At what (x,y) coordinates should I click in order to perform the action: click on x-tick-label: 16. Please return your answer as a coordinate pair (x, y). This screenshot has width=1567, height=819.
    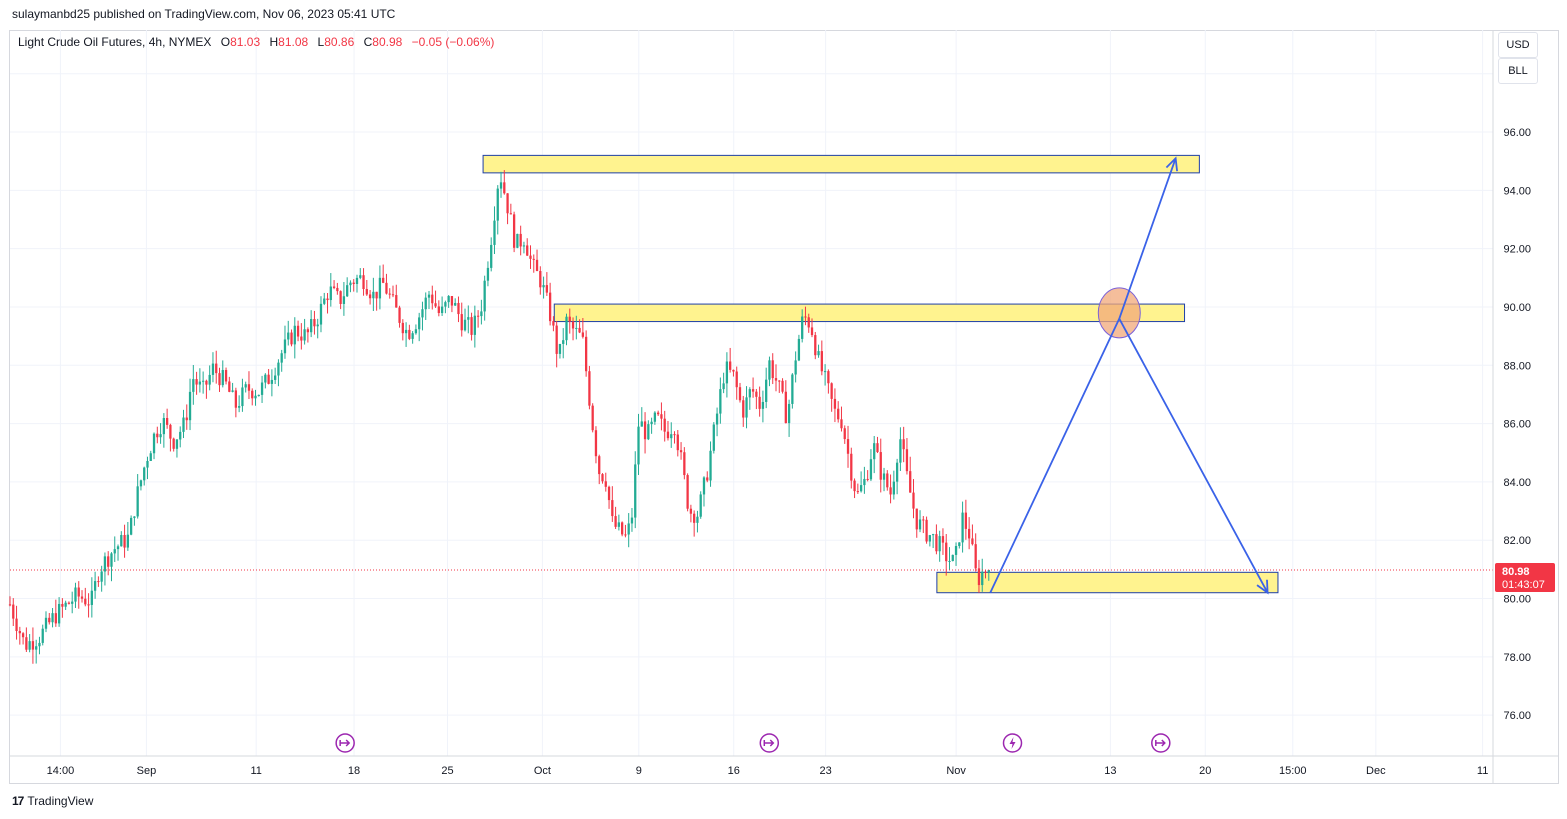
    Looking at the image, I should click on (734, 771).